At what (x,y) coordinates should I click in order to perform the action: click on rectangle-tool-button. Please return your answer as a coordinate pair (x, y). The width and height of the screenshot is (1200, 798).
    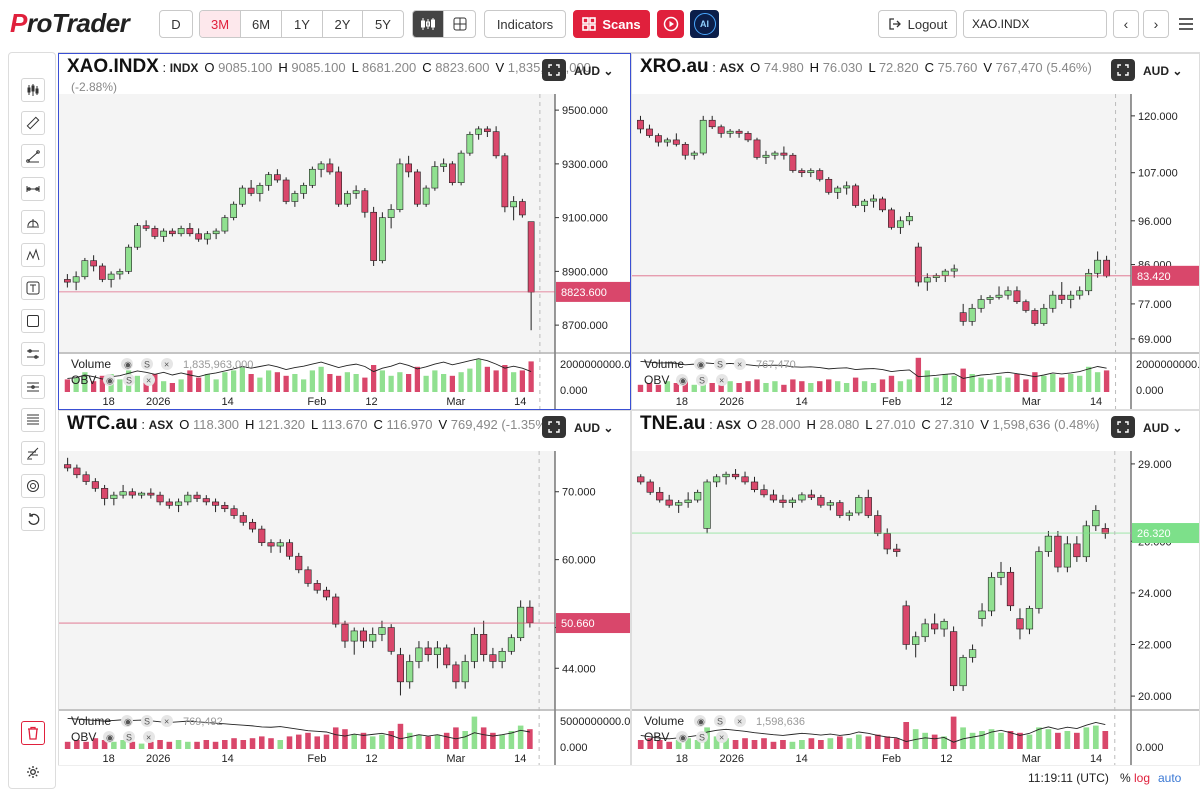
    Looking at the image, I should click on (33, 321).